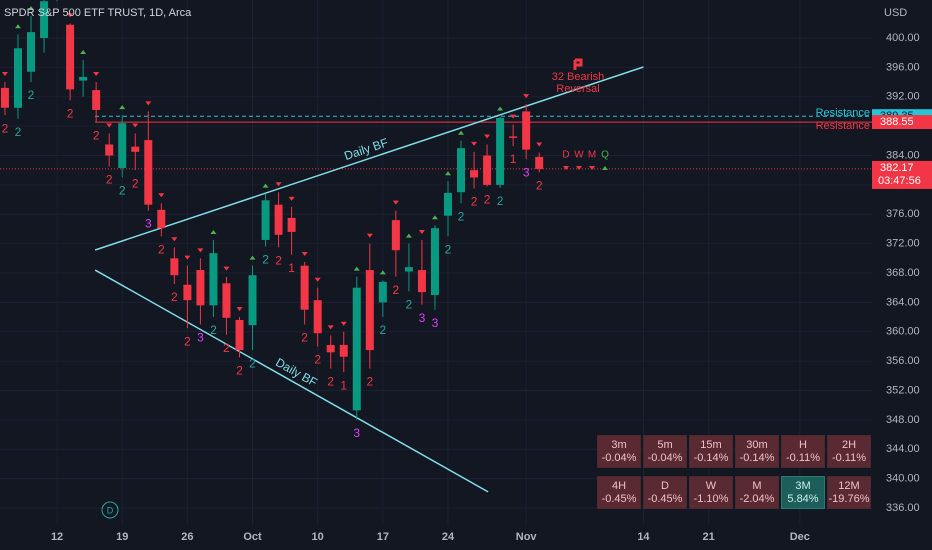 This screenshot has height=550, width=932. I want to click on perf-cell: 5m -0.04%, so click(665, 451).